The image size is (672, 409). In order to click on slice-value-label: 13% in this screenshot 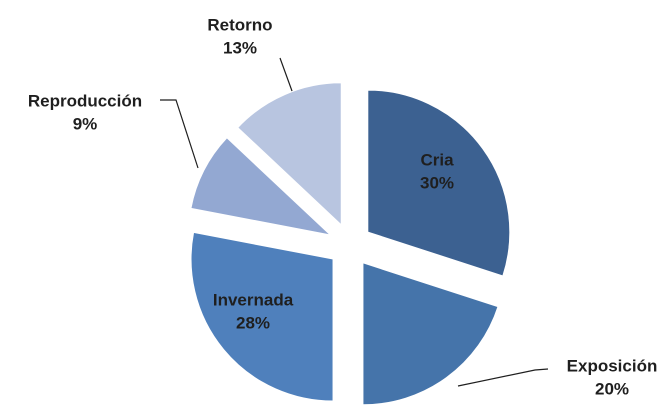, I will do `click(240, 47)`.